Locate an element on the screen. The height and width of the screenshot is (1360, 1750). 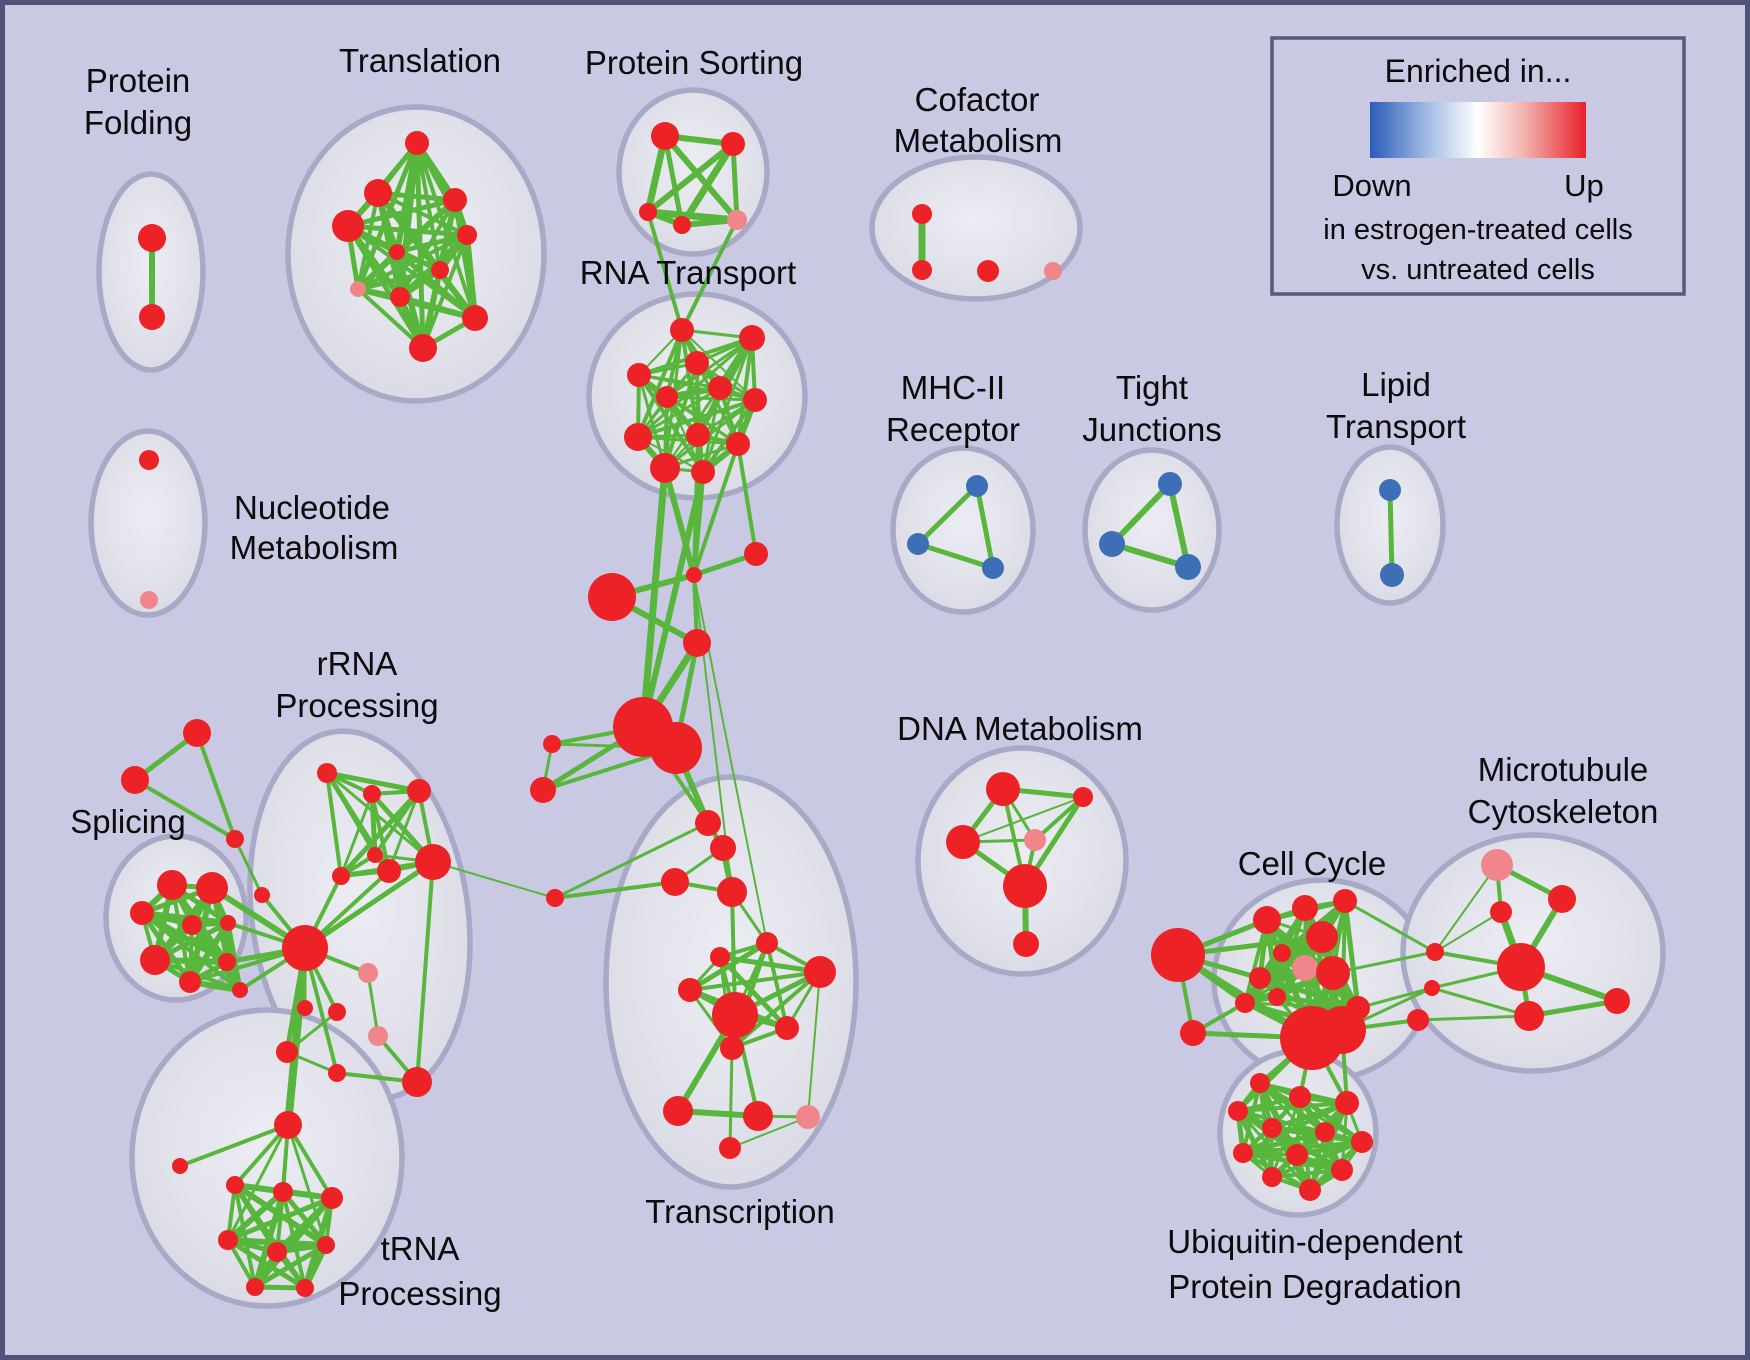
gene-set-node-t3 is located at coordinates (455, 200).